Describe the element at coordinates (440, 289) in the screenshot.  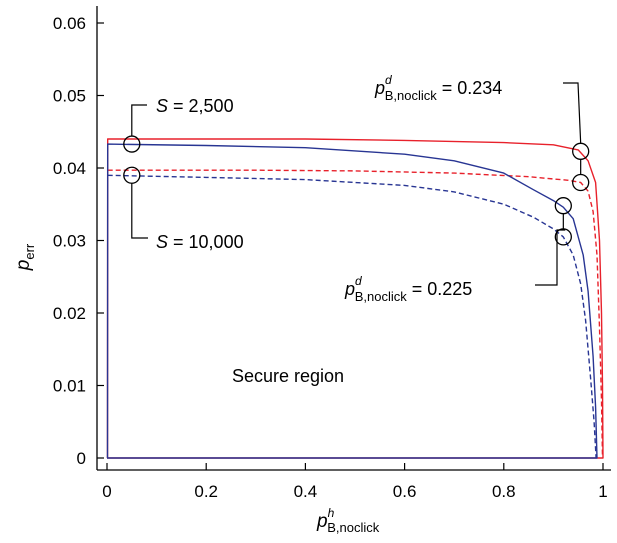
I see `annotation-p-0225-value: = 0.225` at that location.